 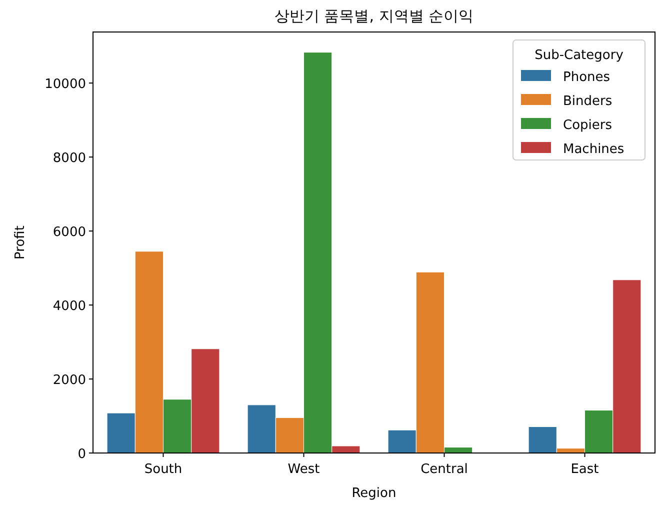 What do you see at coordinates (374, 493) in the screenshot?
I see `x-axis-title: Region` at bounding box center [374, 493].